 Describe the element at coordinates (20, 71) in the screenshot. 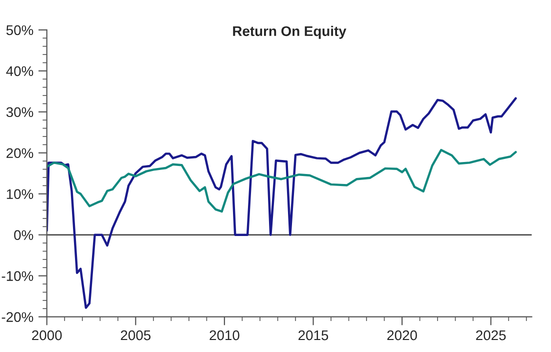

I see `y-tick-label: 40%` at that location.